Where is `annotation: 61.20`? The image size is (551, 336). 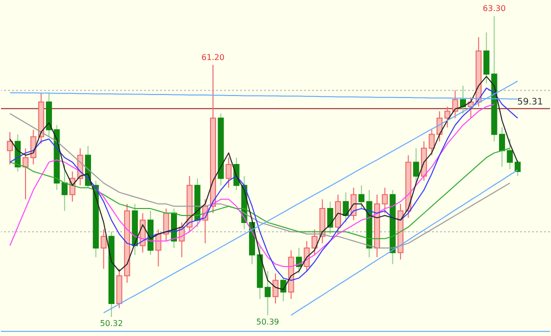
annotation: 61.20 is located at coordinates (213, 57).